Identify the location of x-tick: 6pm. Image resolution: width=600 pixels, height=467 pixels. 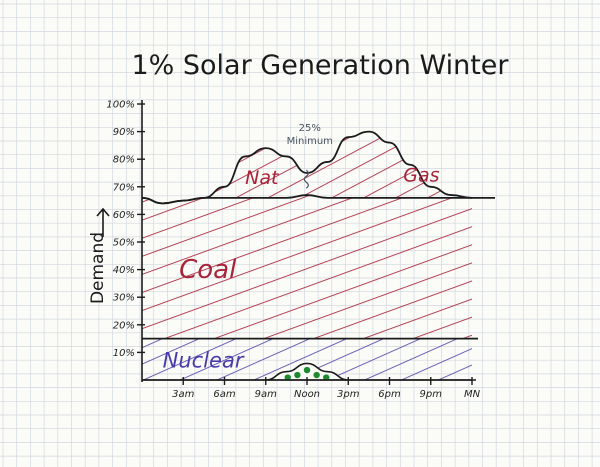
(389, 388).